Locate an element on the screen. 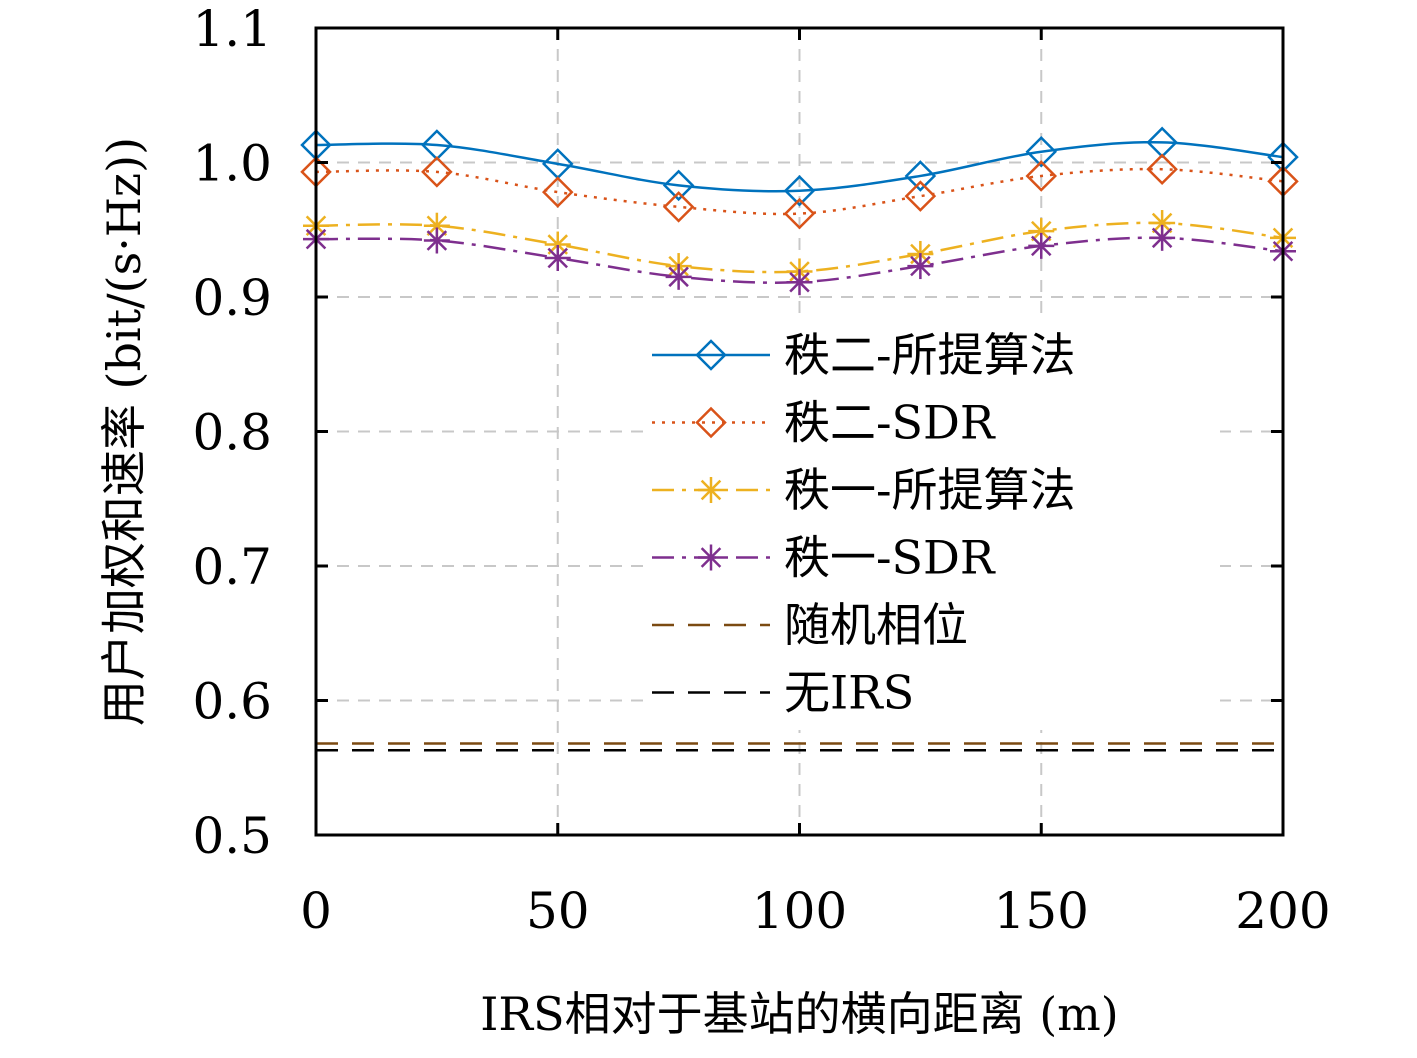  legend-item: 秩二-所提算法 is located at coordinates (864, 355).